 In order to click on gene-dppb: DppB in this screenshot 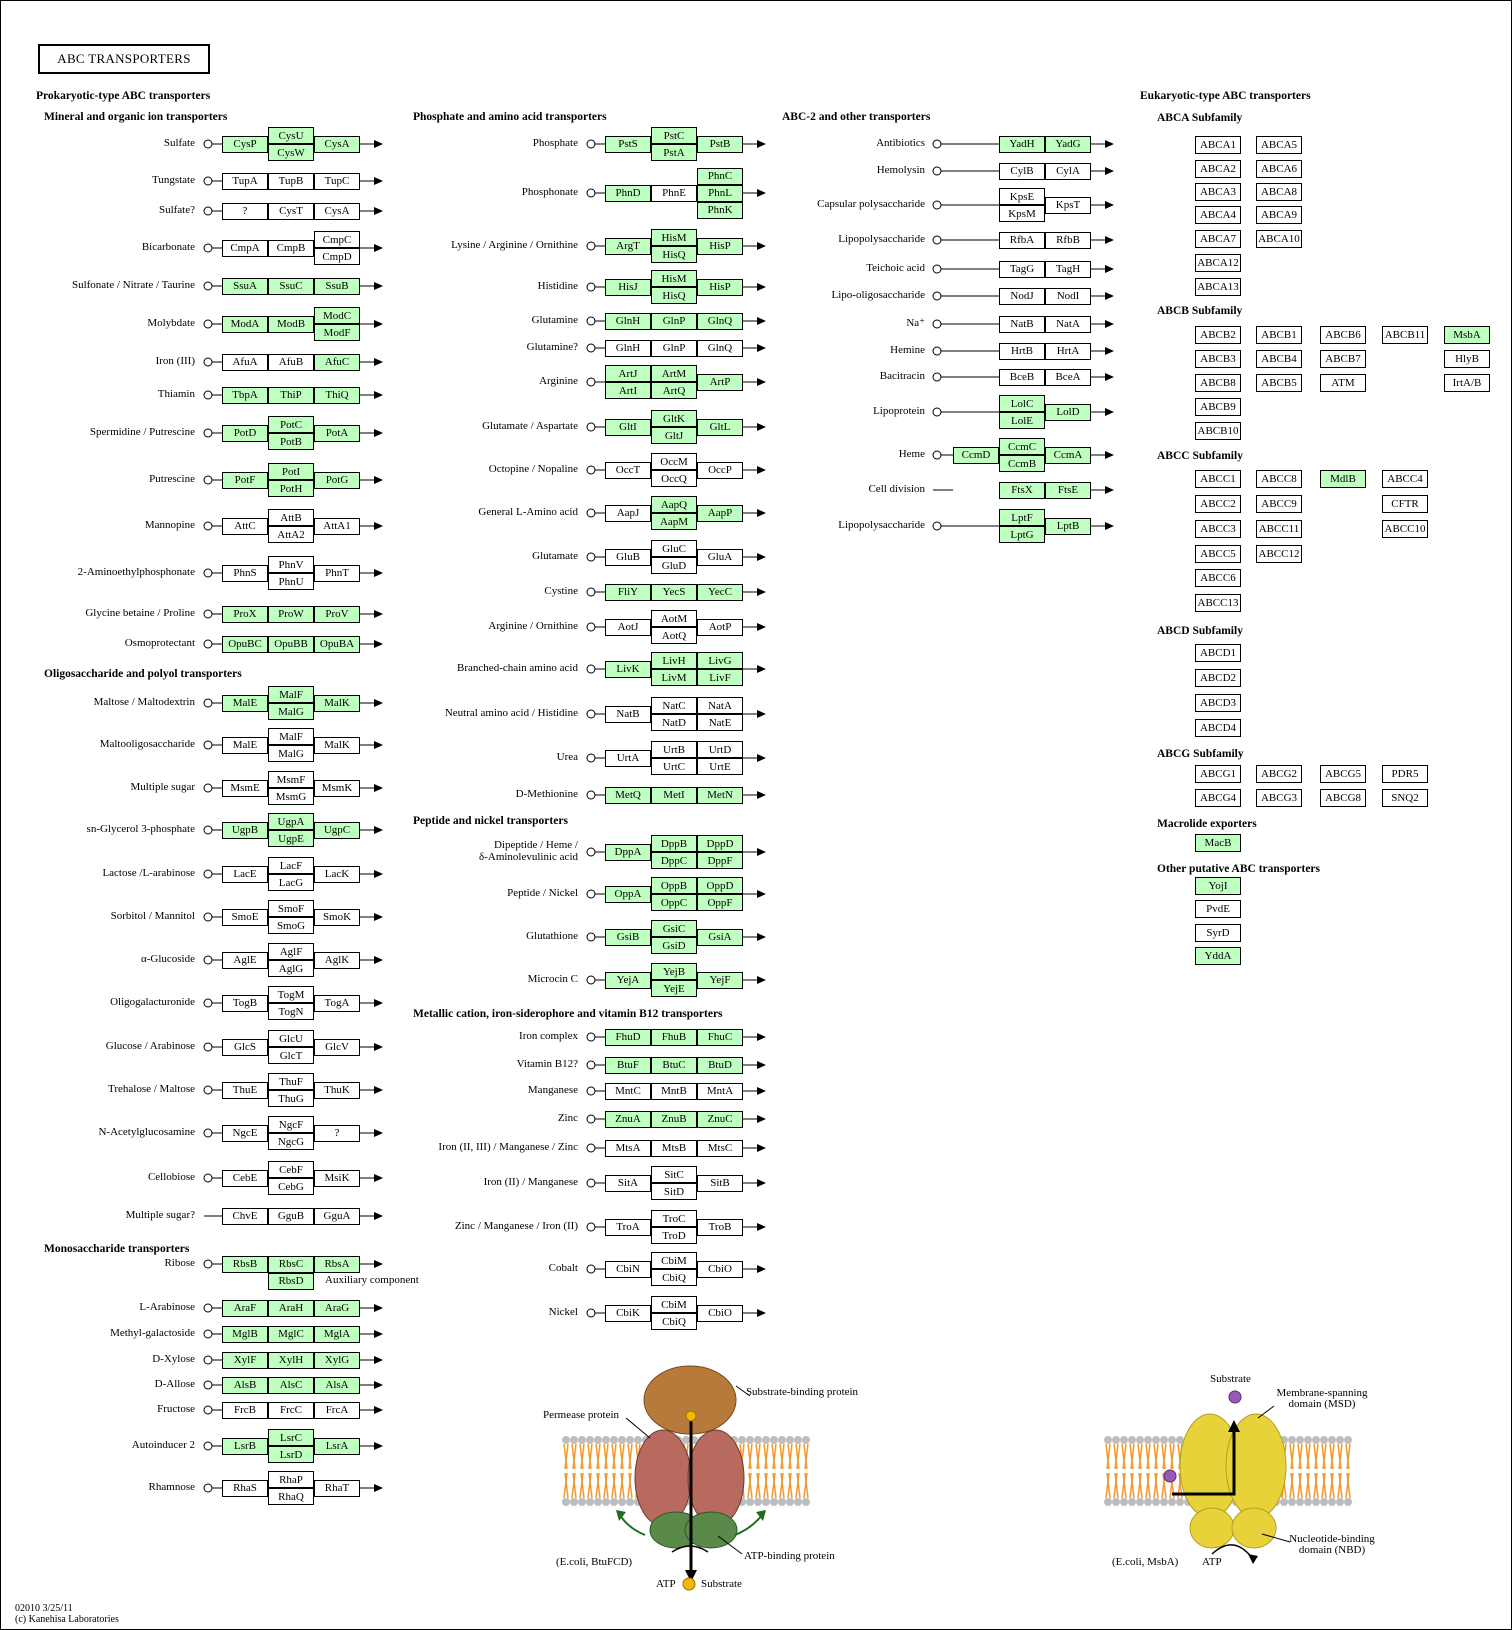, I will do `click(674, 843)`.